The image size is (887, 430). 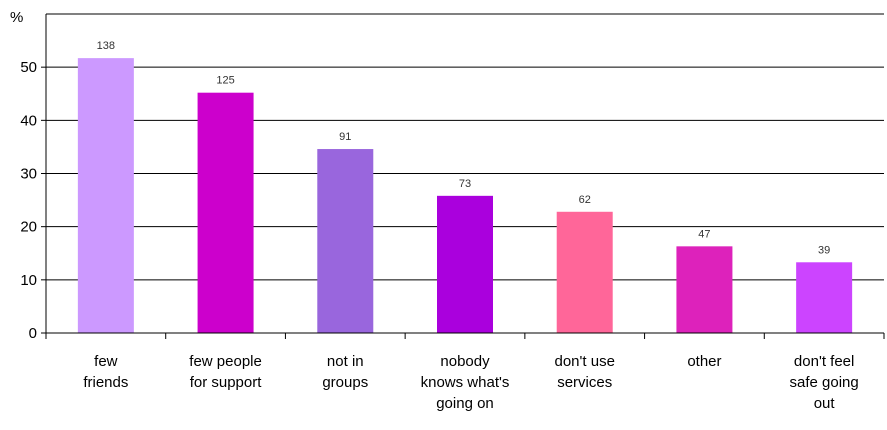 What do you see at coordinates (28, 174) in the screenshot?
I see `y-tick-label-30: 30` at bounding box center [28, 174].